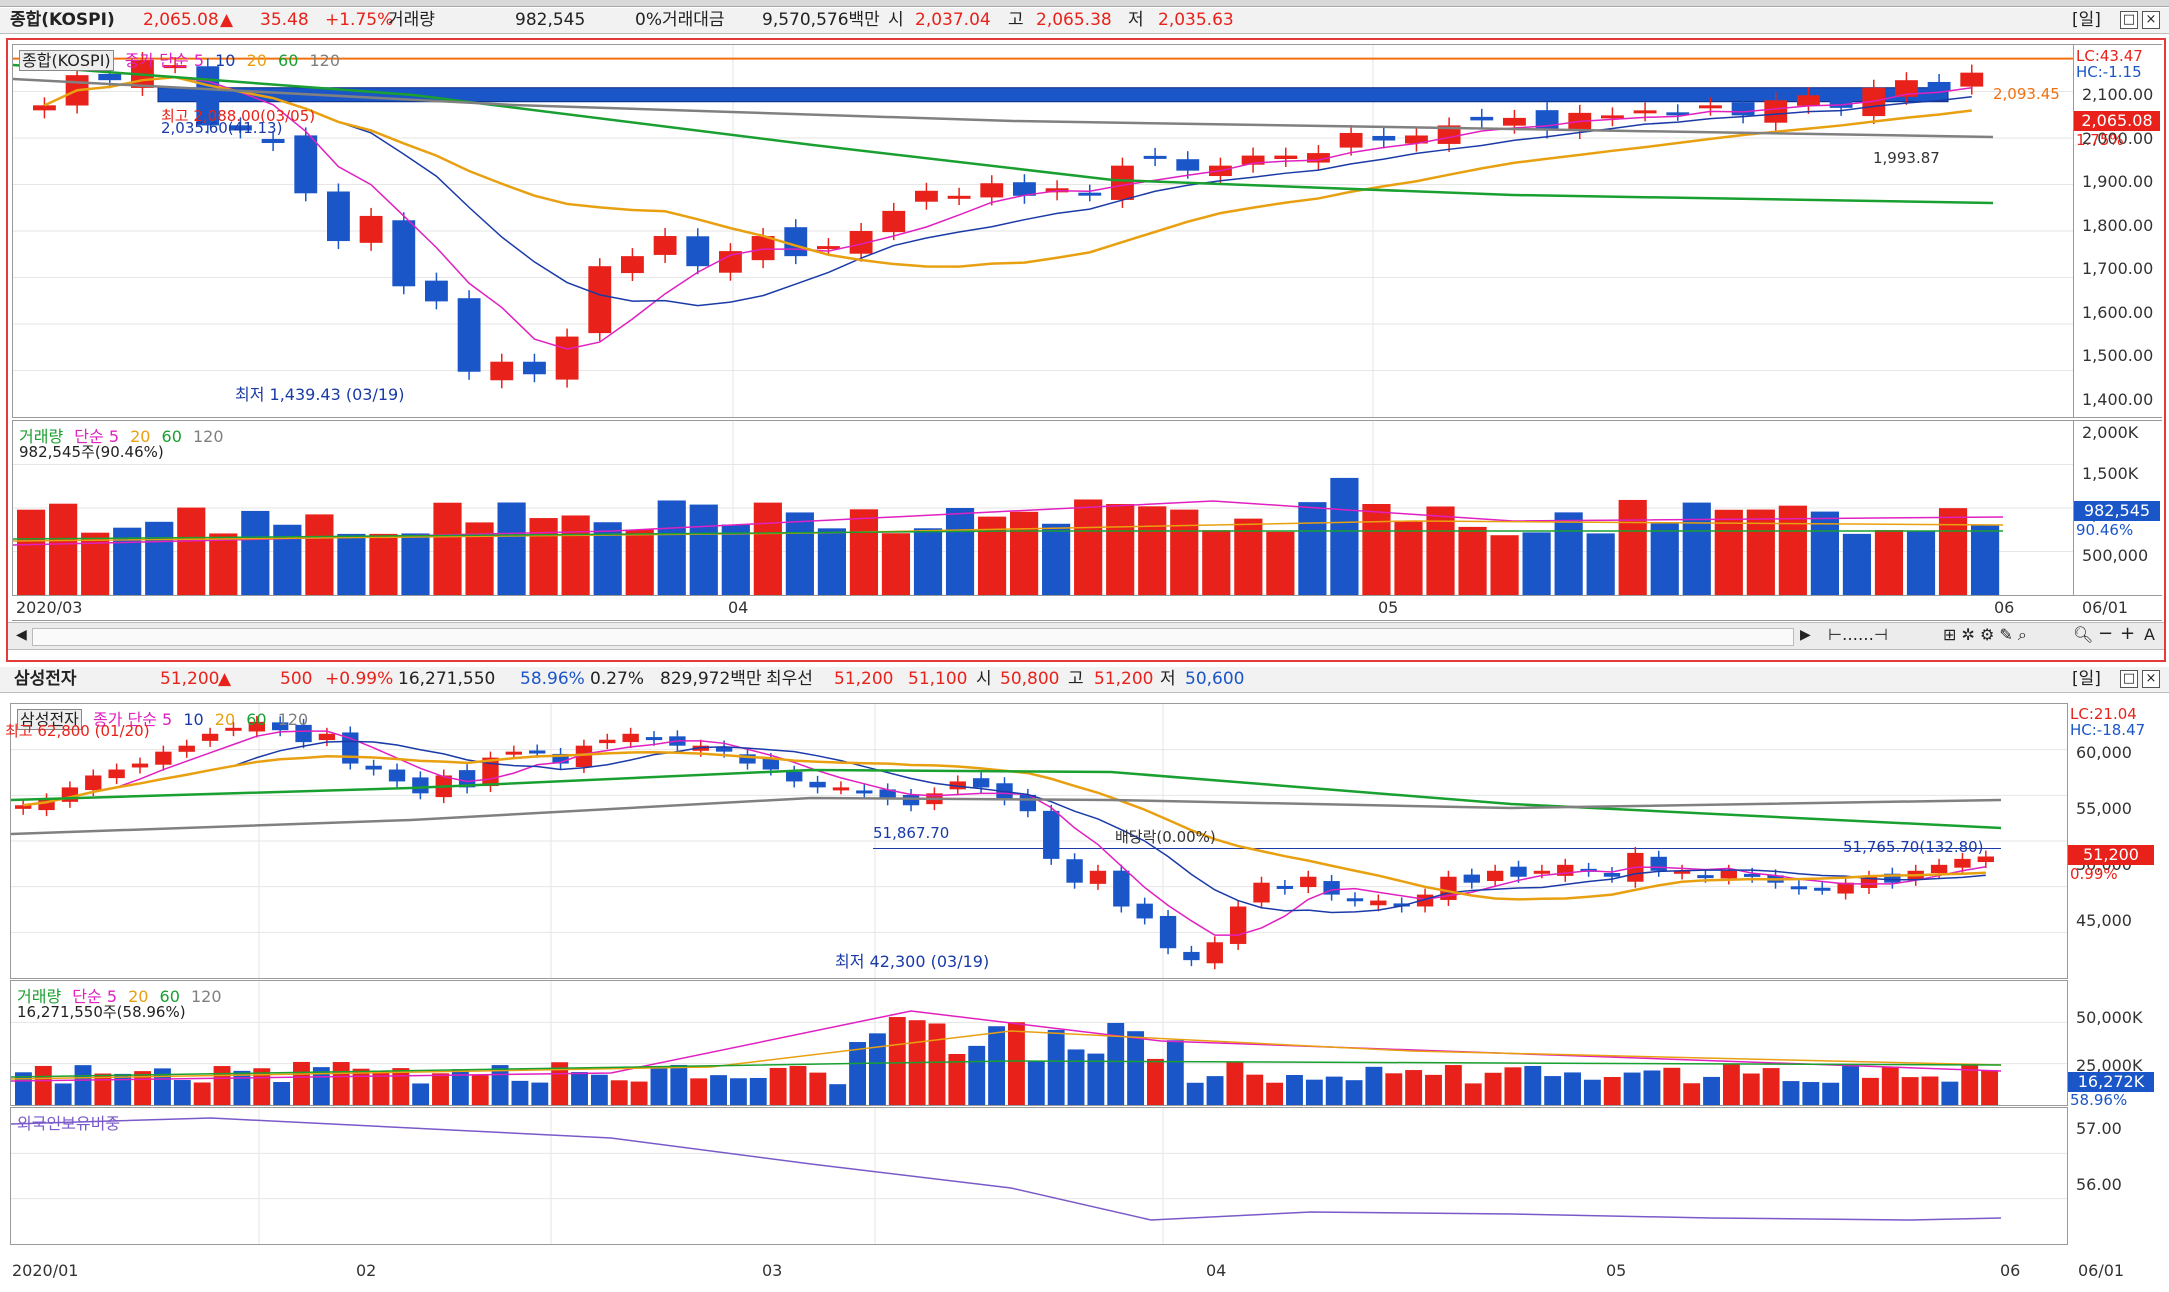 The image size is (2169, 1292). I want to click on x-label: 06/01, so click(2101, 1270).